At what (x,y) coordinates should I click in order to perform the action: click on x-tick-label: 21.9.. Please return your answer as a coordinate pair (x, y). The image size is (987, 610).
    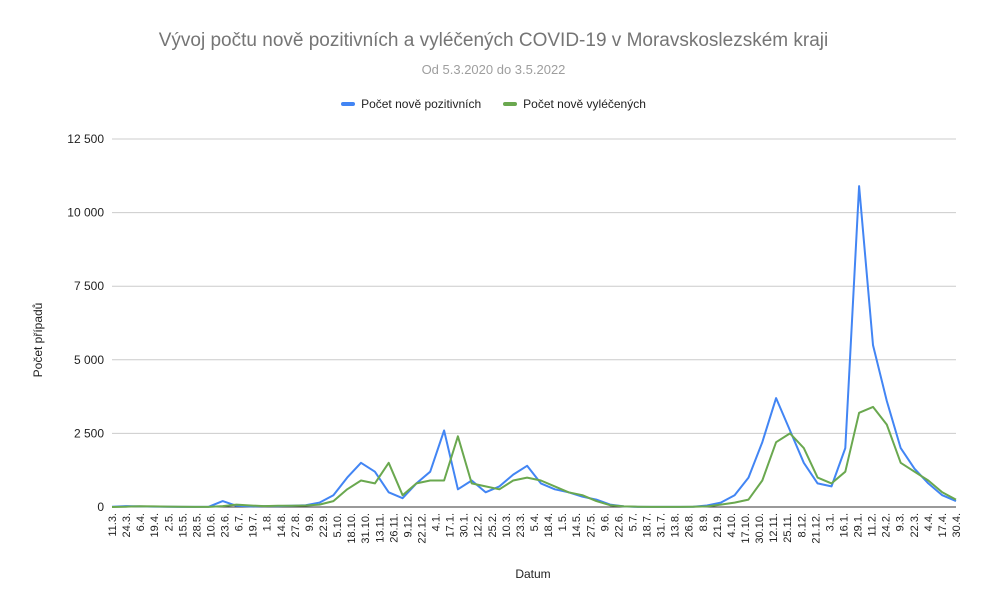
    Looking at the image, I should click on (718, 525).